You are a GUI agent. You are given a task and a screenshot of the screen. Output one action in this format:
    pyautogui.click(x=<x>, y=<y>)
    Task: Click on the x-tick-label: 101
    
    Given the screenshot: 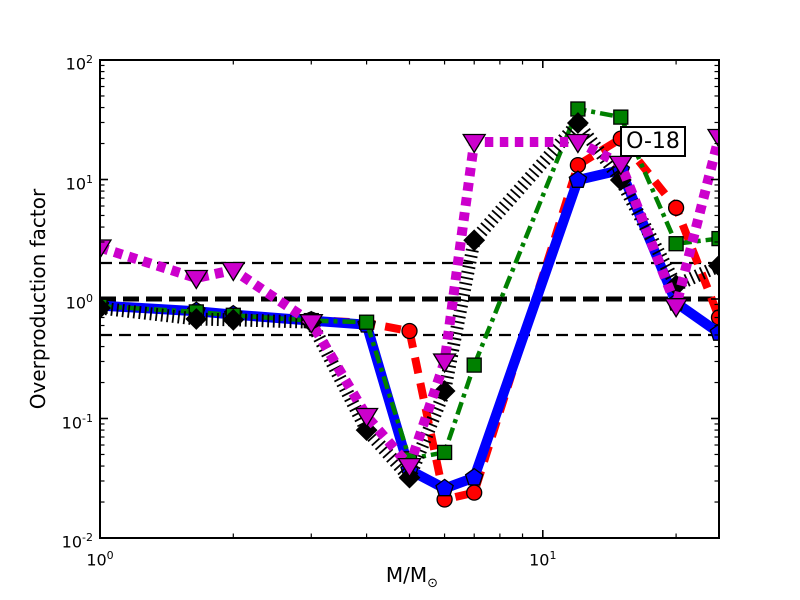 What is the action you would take?
    pyautogui.click(x=543, y=559)
    